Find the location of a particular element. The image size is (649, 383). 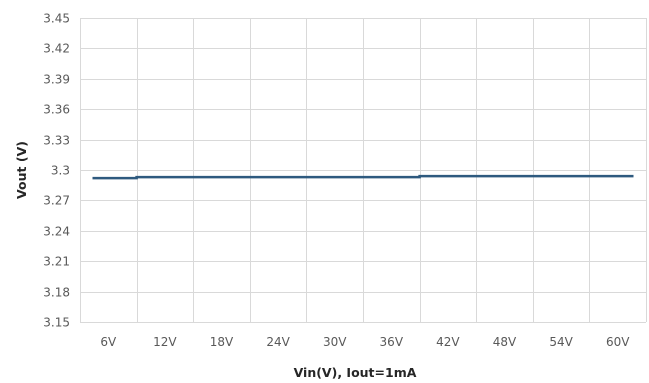

x-tick-label: 48V is located at coordinates (505, 342).